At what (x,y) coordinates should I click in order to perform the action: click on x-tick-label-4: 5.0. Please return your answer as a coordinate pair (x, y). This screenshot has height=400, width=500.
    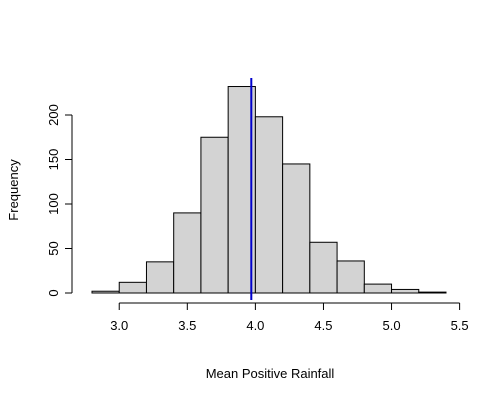
    Looking at the image, I should click on (391, 325).